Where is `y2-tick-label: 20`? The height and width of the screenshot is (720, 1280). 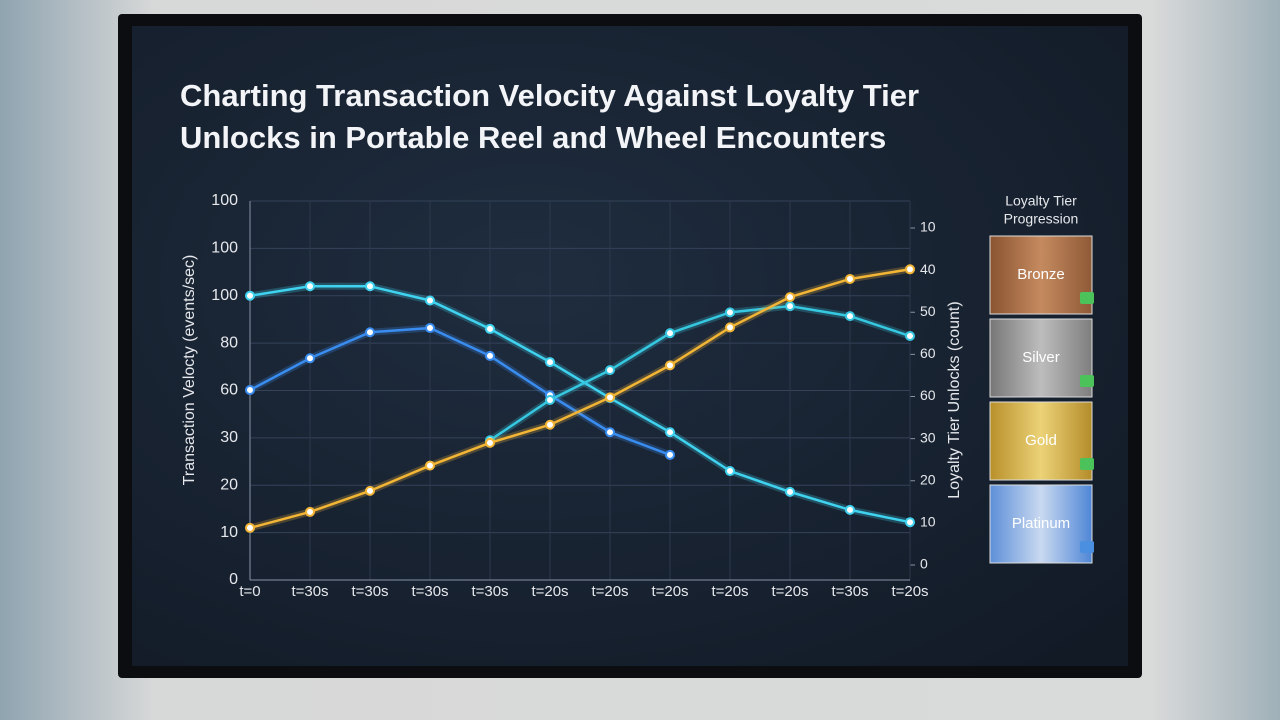
y2-tick-label: 20 is located at coordinates (928, 479).